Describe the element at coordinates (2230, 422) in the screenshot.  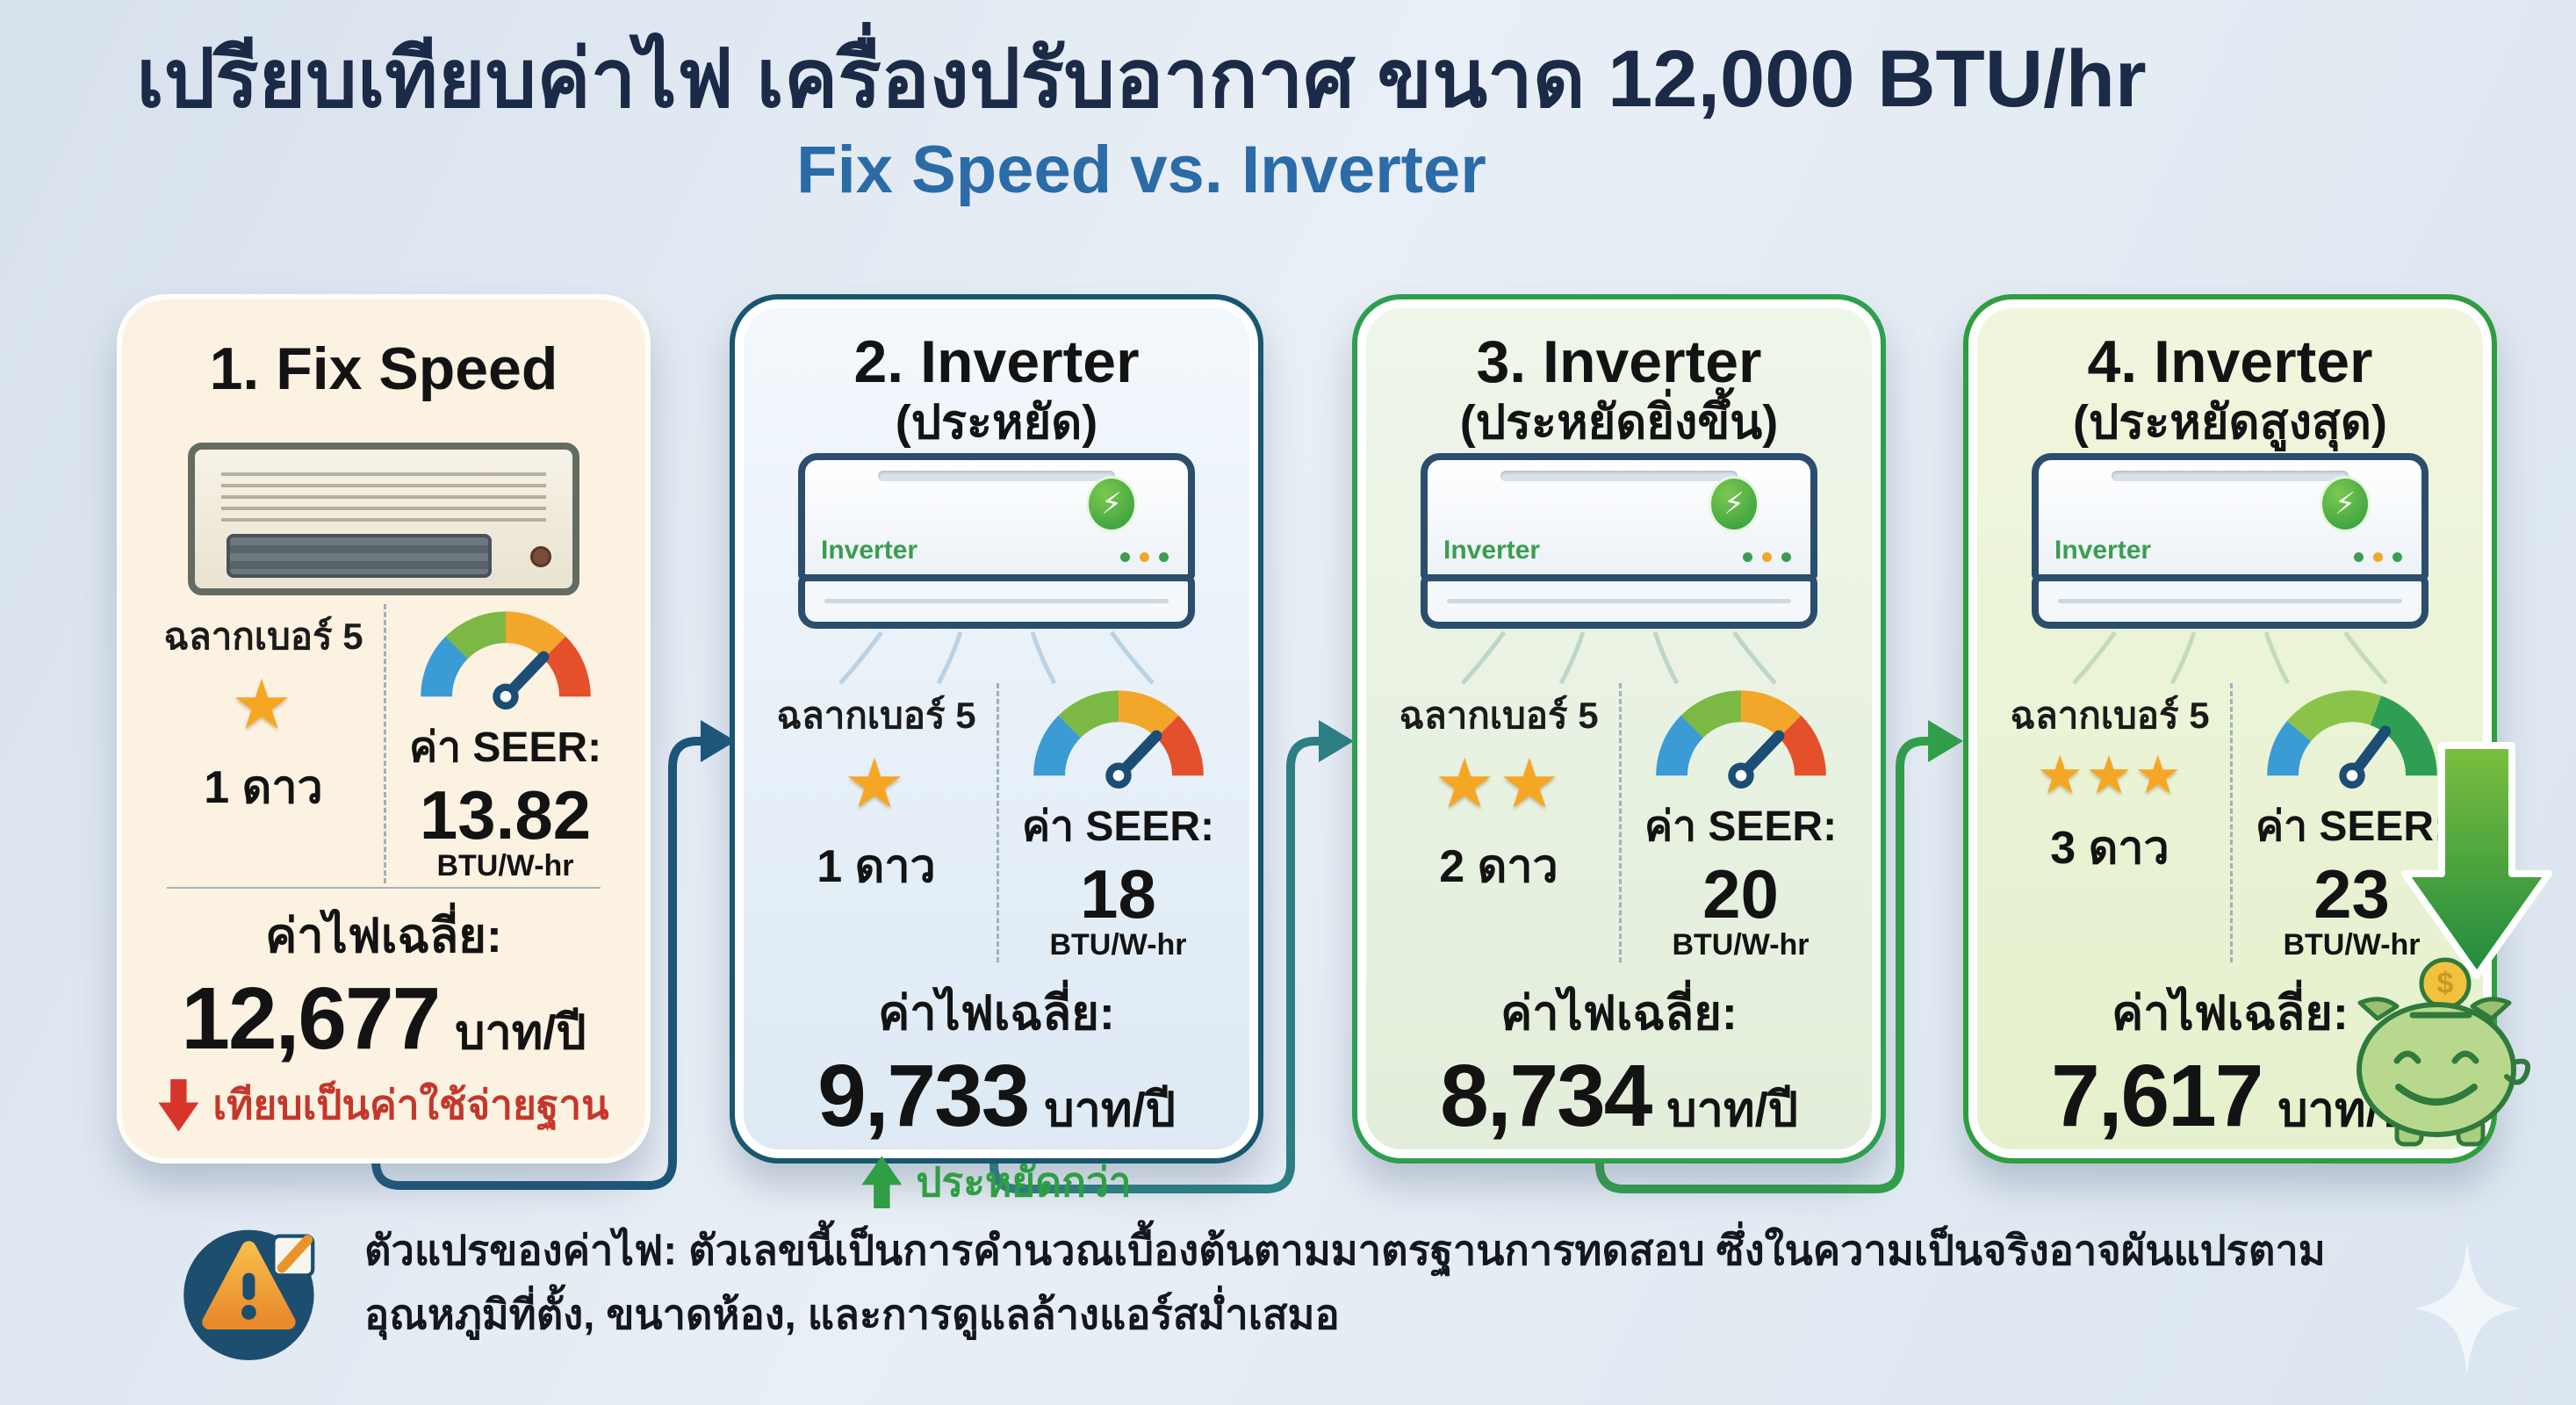
I see `card-subheading: (ประหยัดสูงสุด)` at that location.